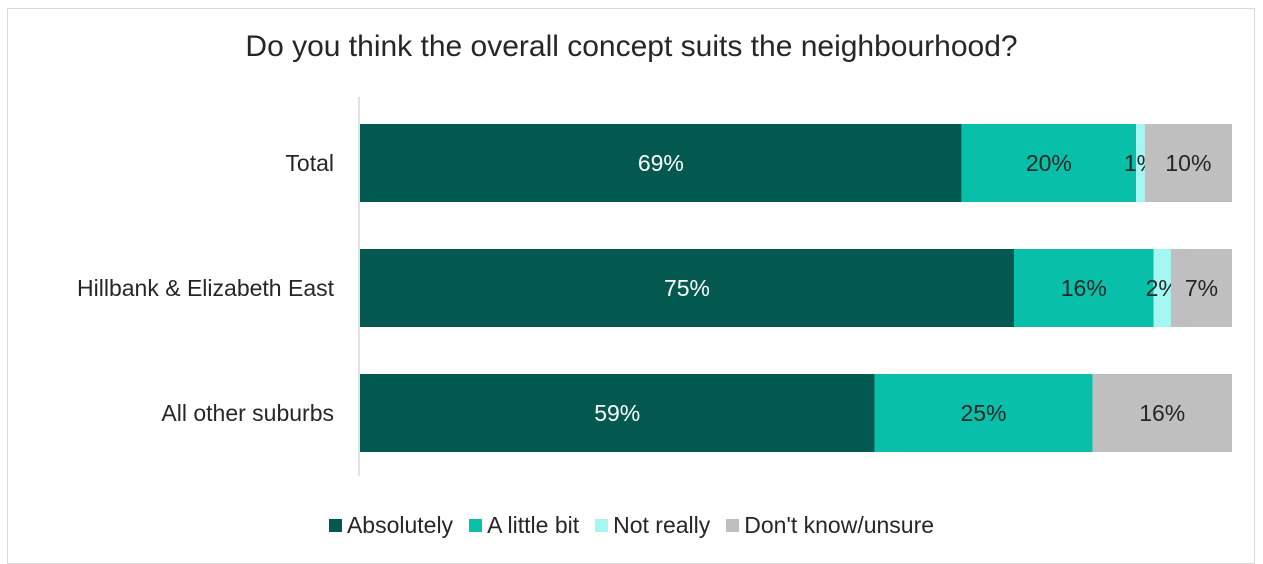  I want to click on data-label: 7%, so click(1201, 288).